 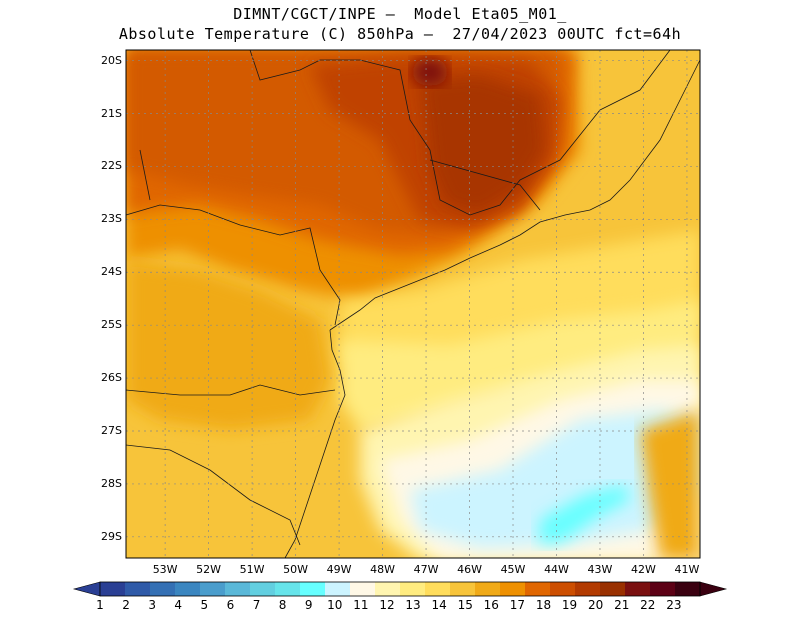 What do you see at coordinates (400, 14) in the screenshot?
I see `title-line-1: DIMNT/CGCT/INPE – Model Eta05_M01_` at bounding box center [400, 14].